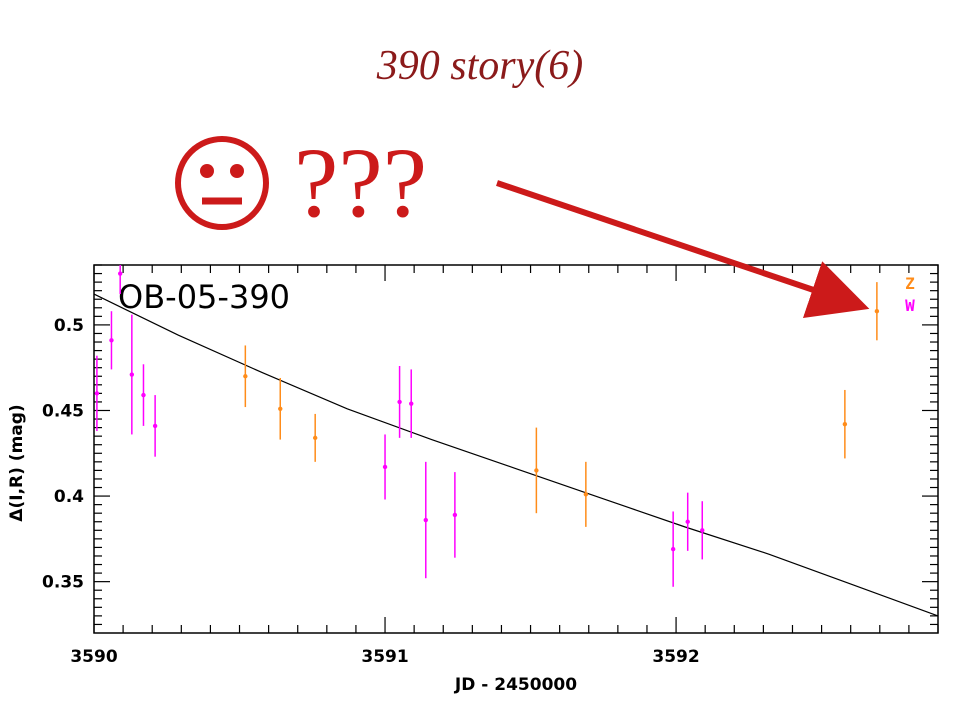 Image resolution: width=960 pixels, height=720 pixels. I want to click on legend-entry-z: Z, so click(910, 283).